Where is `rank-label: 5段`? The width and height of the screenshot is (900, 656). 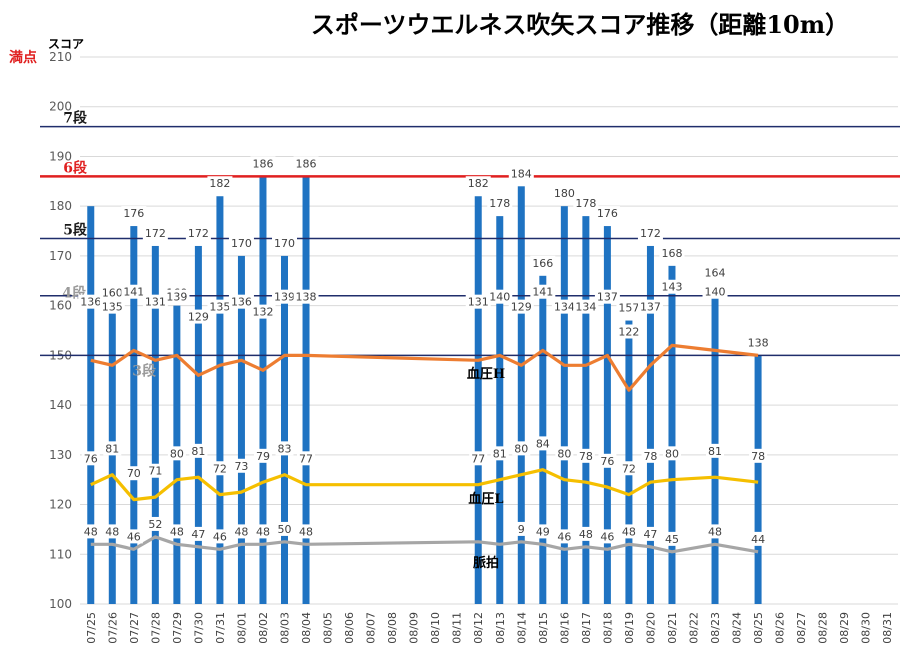
rank-label: 5段 is located at coordinates (75, 230).